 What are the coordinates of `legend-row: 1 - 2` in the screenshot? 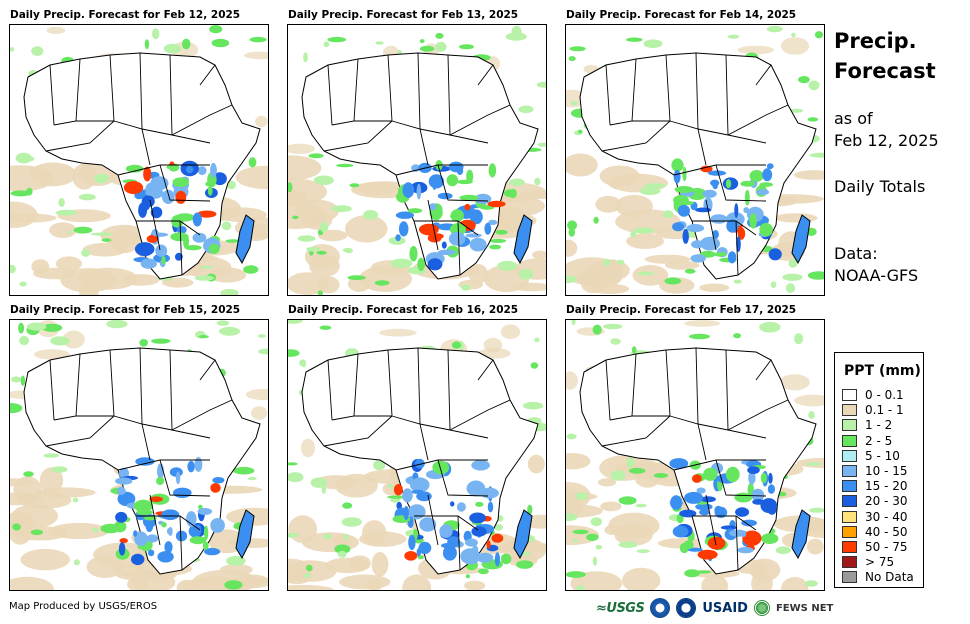 It's located at (867, 425).